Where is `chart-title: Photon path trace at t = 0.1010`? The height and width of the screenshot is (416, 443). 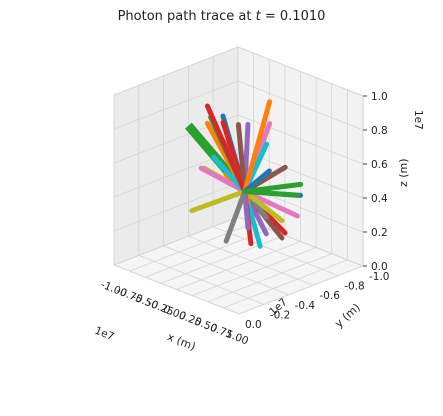 chart-title: Photon path trace at t = 0.1010 is located at coordinates (221, 16).